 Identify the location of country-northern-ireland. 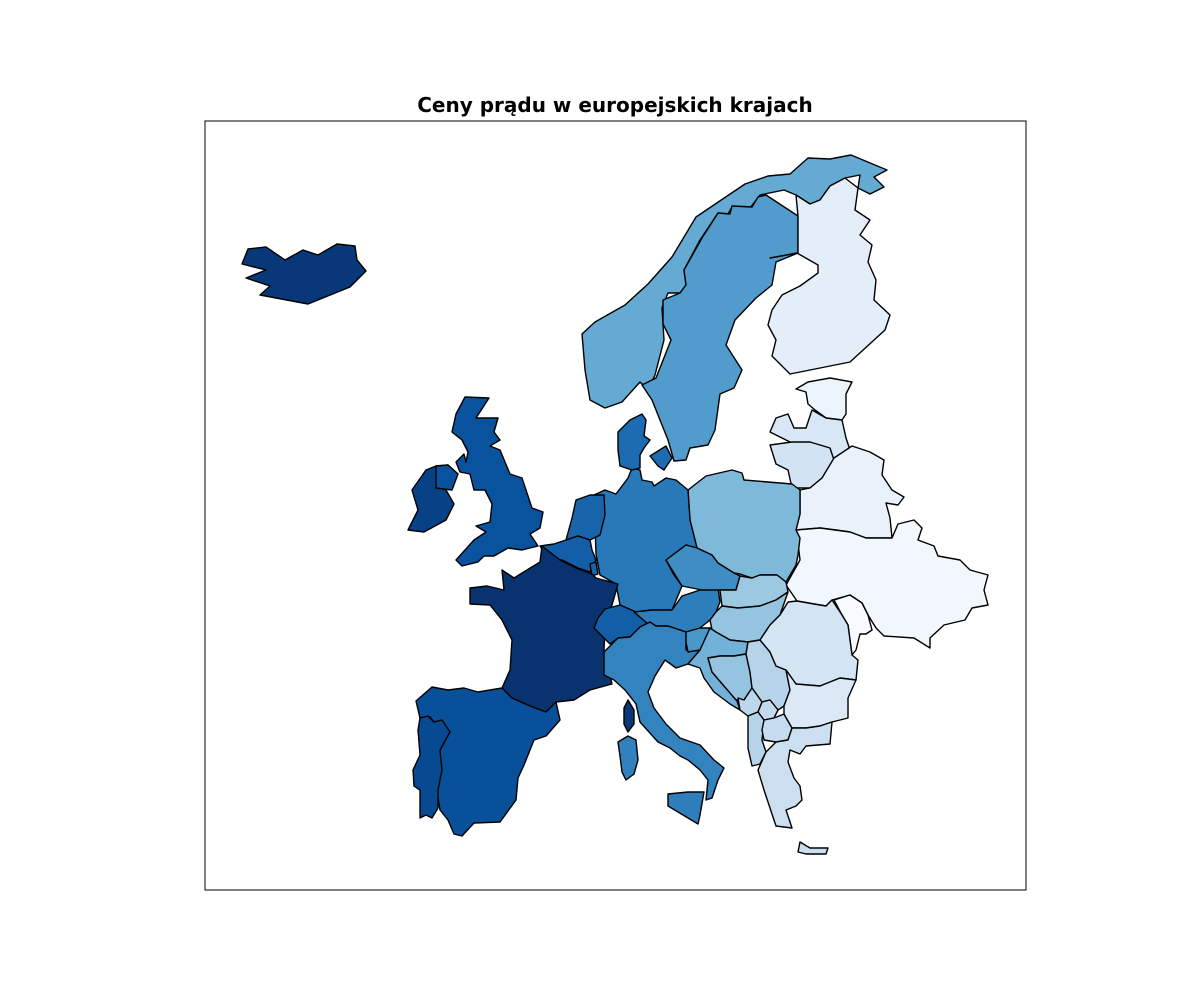
(447, 477).